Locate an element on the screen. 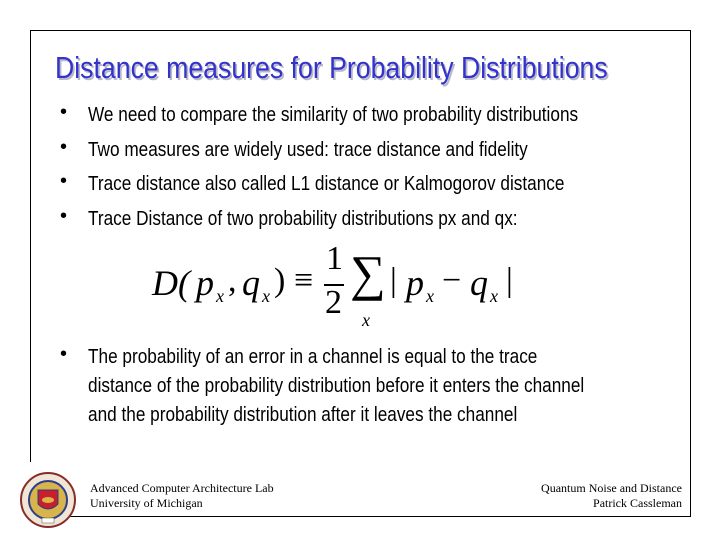  slide-frame-top is located at coordinates (360, 30).